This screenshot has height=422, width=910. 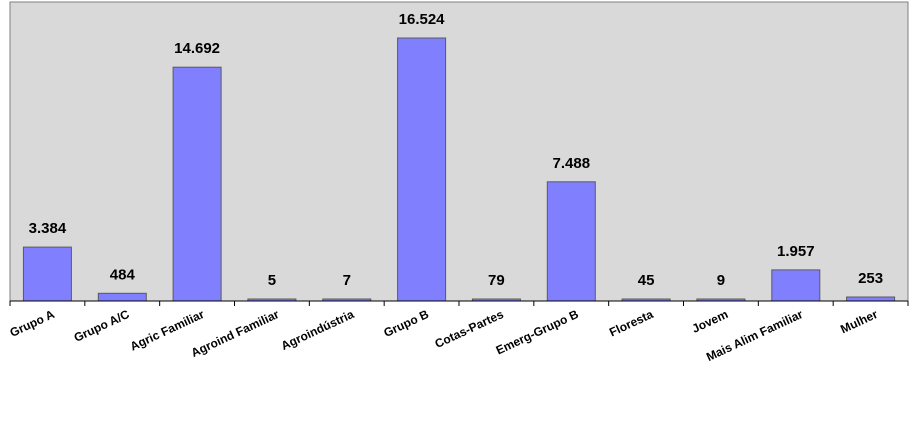 I want to click on category-label: Floresta, so click(x=631, y=323).